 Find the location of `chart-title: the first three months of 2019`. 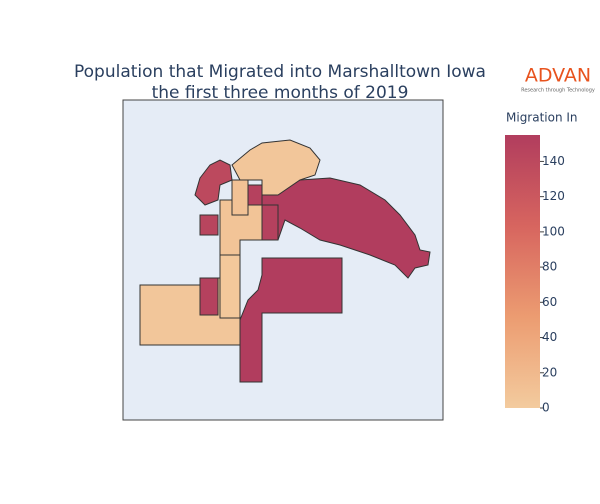

chart-title: the first three months of 2019 is located at coordinates (280, 93).